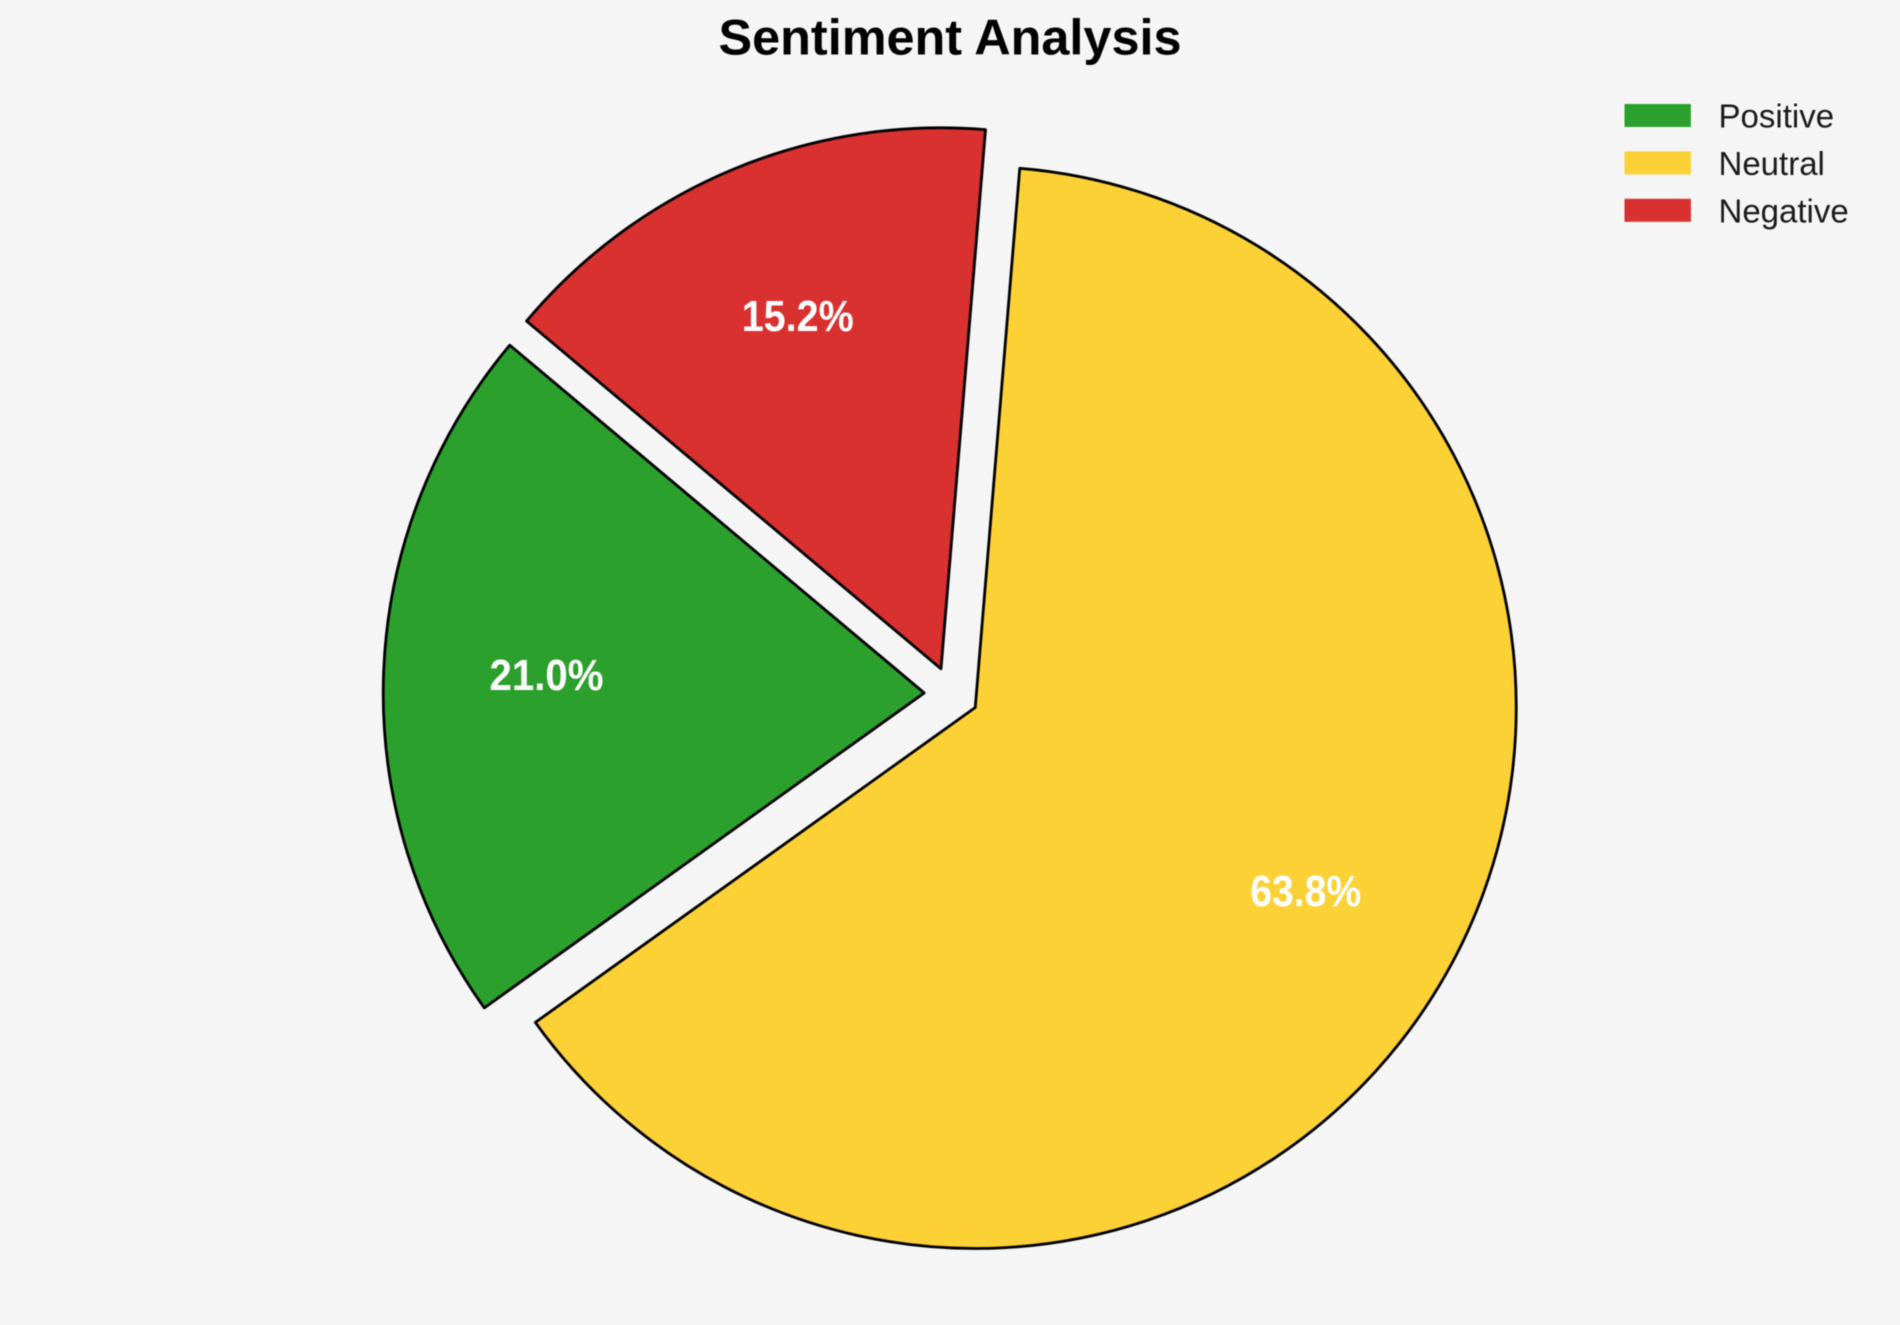  Describe the element at coordinates (547, 675) in the screenshot. I see `svg-text: 21.0%` at that location.